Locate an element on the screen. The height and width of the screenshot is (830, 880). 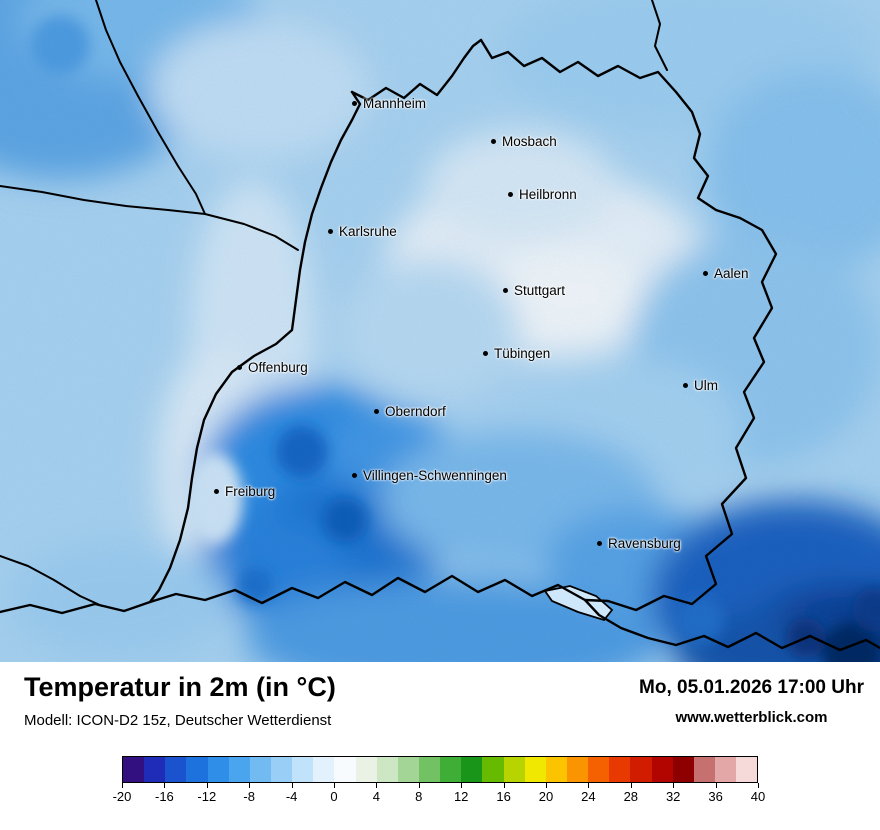
city-name: Karlsruhe is located at coordinates (368, 231).